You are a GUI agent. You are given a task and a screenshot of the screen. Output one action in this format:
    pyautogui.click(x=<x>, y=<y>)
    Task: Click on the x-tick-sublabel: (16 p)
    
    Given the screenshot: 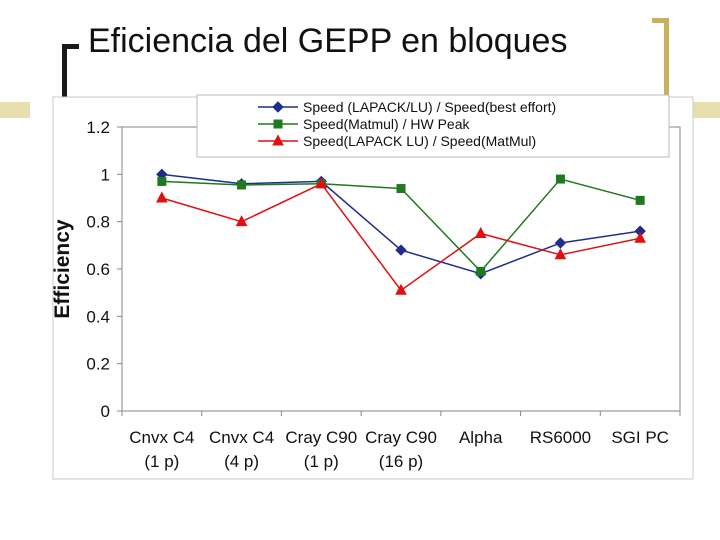 What is the action you would take?
    pyautogui.click(x=401, y=461)
    